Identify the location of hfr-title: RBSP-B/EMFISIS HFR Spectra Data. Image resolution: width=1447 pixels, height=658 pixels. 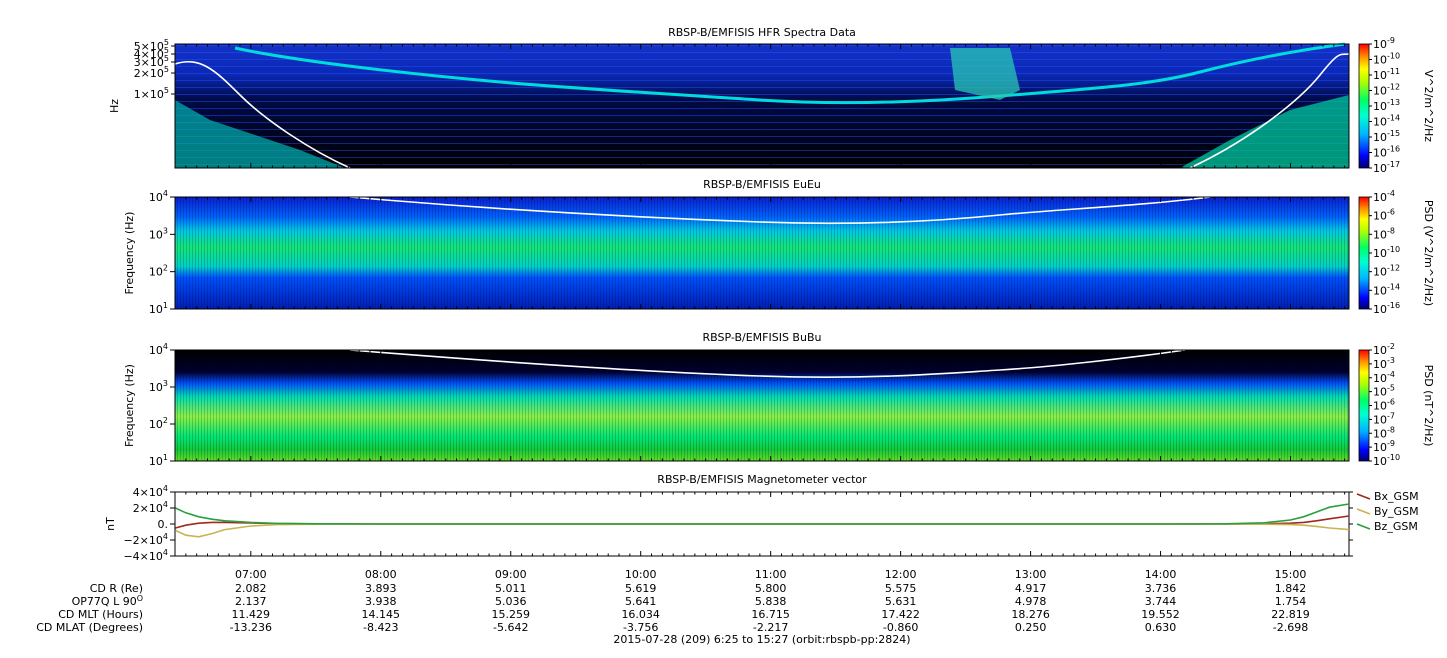
(762, 32).